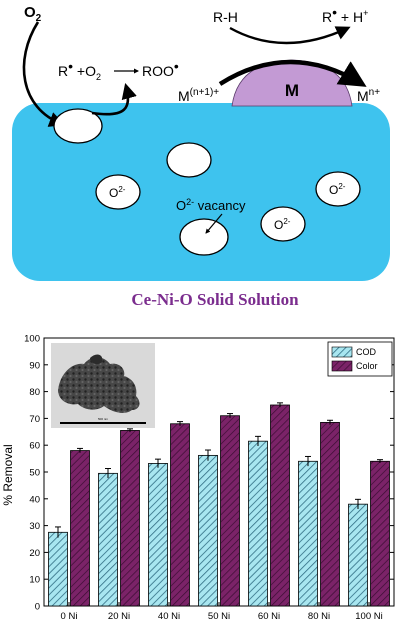 The image size is (400, 622). I want to click on o2-label: O2, so click(33, 14).